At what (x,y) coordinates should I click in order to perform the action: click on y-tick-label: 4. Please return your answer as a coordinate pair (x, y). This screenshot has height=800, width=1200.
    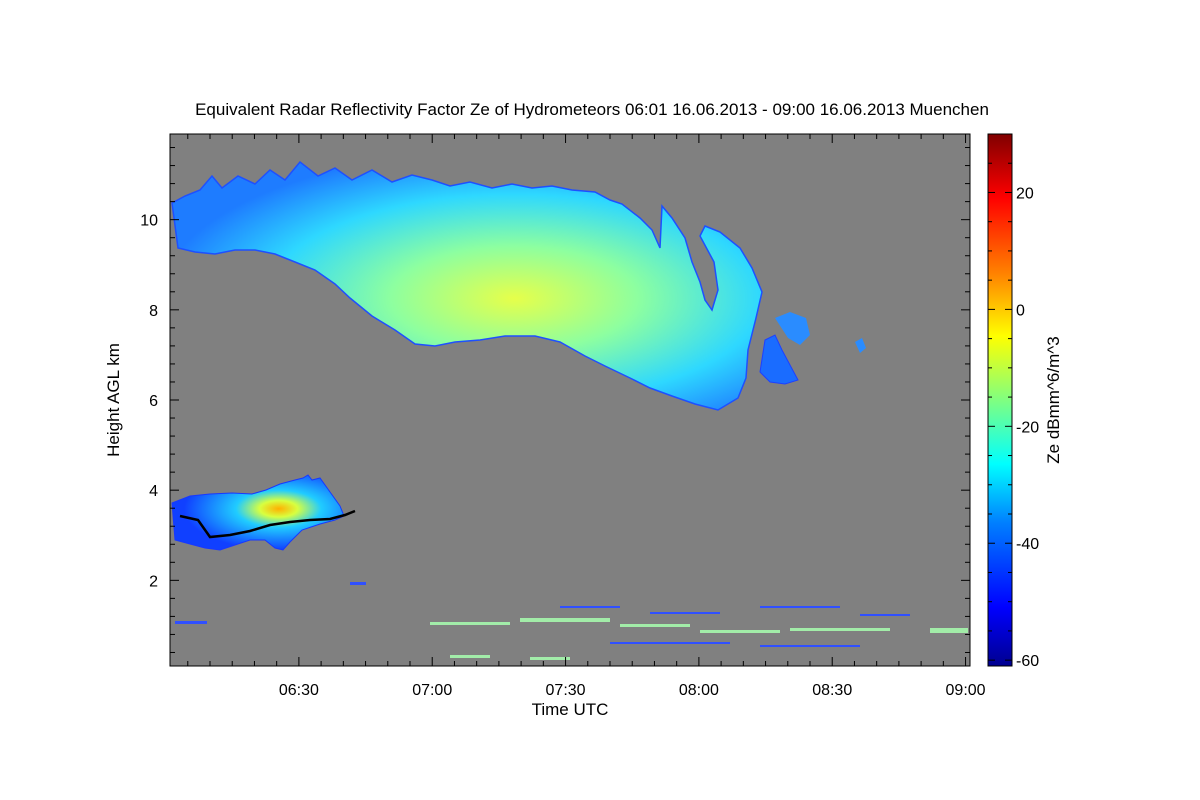
    Looking at the image, I should click on (153, 491).